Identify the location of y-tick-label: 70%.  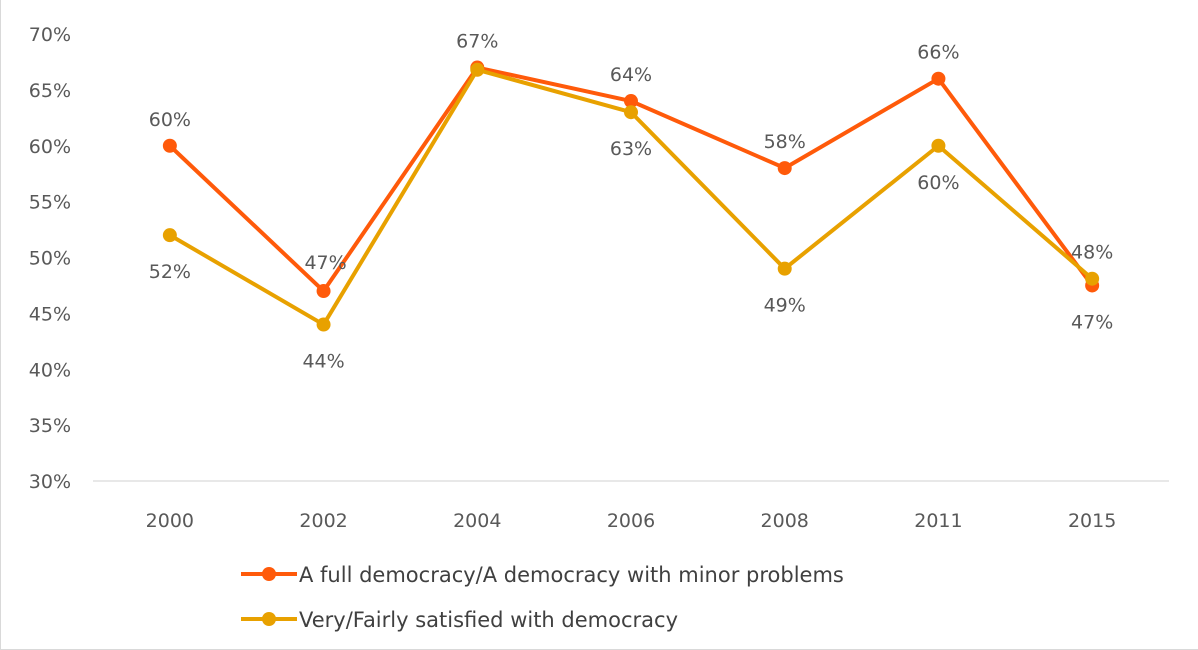
(50, 35).